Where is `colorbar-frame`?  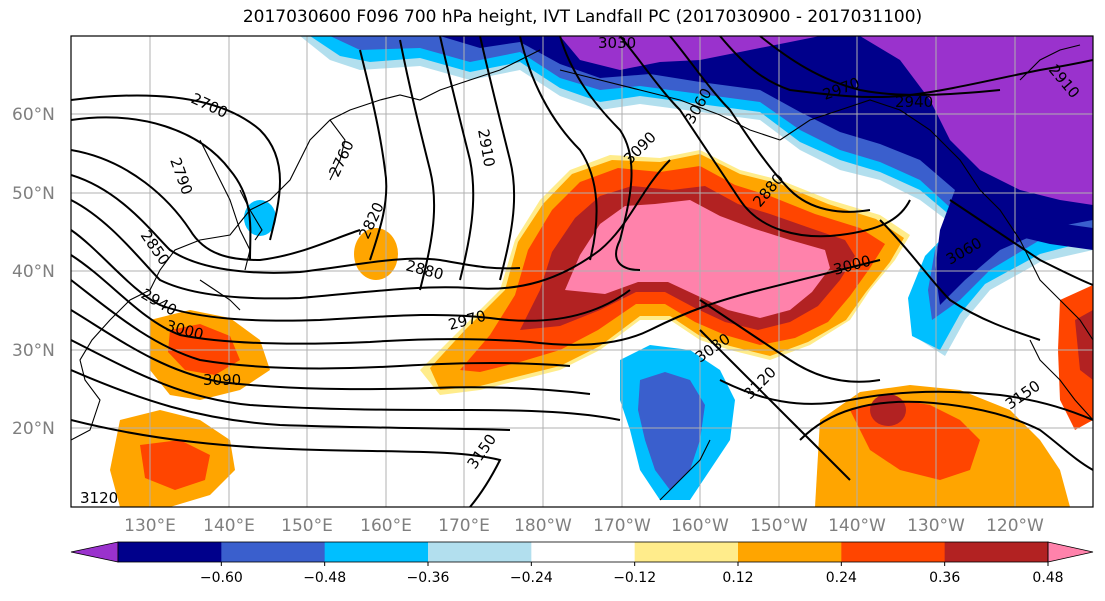 colorbar-frame is located at coordinates (583, 552).